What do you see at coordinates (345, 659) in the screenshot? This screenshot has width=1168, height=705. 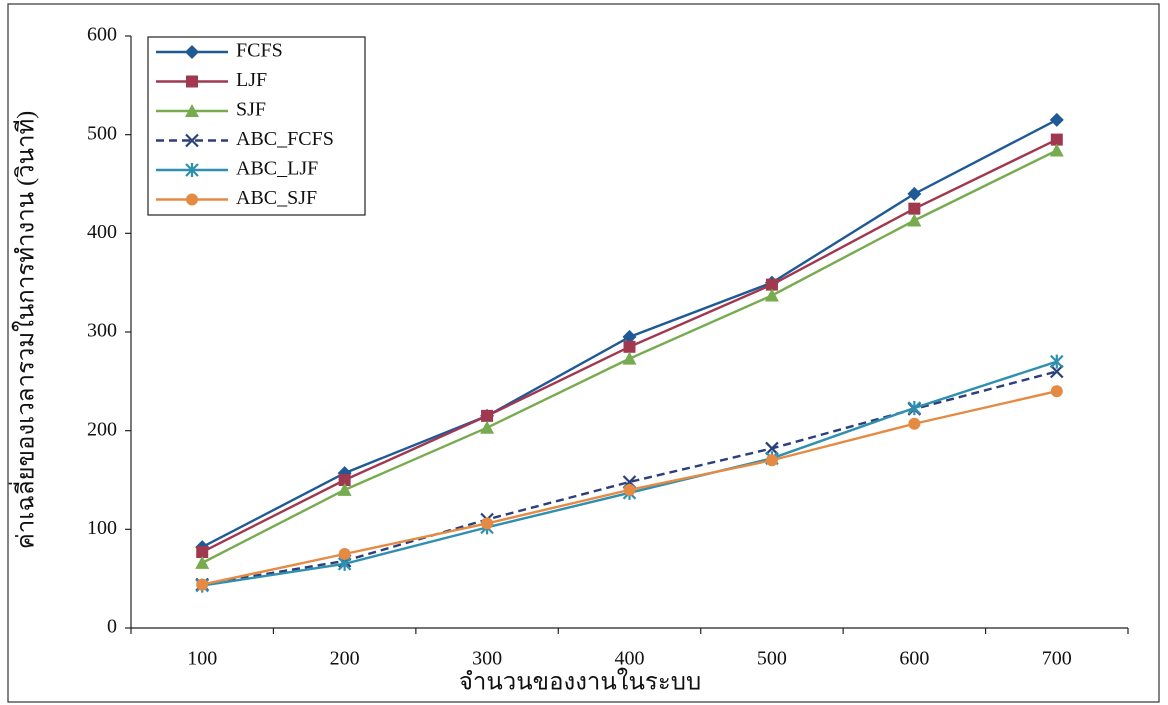 I see `x-tick-label: 200` at bounding box center [345, 659].